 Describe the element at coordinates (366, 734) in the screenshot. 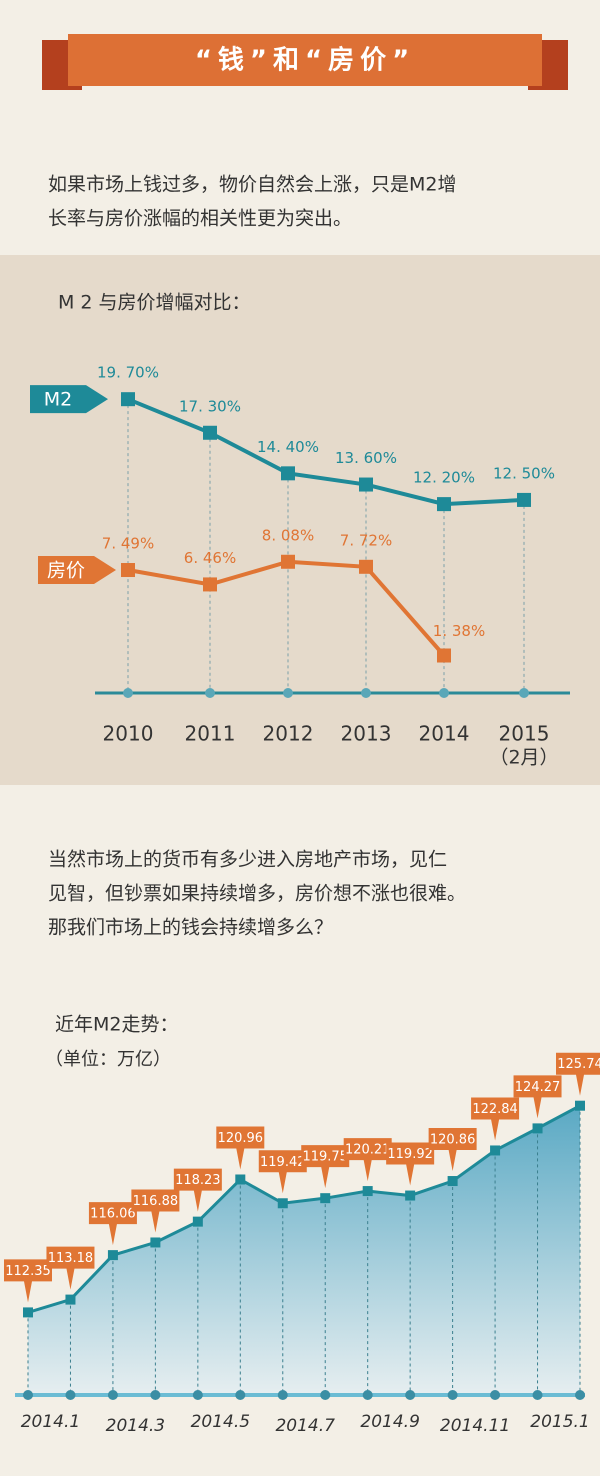

I see `x-tick-label: 2013` at that location.